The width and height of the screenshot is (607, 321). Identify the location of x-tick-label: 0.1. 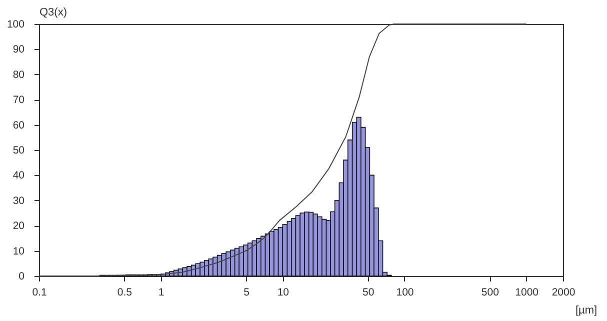
(39, 292).